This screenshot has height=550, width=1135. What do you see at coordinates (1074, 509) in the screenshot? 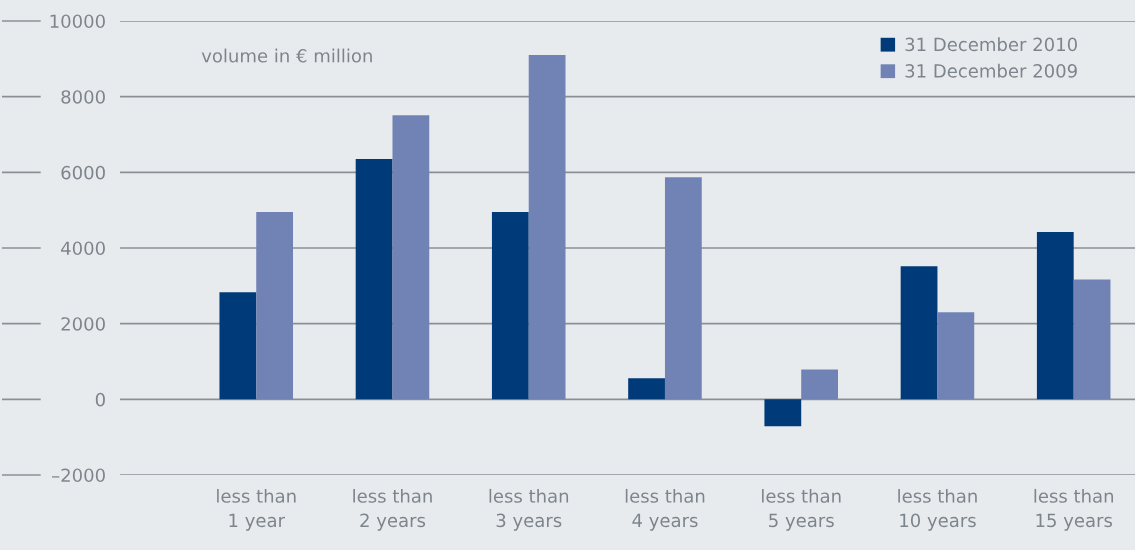
I see `x-tick-label: less than 15 years` at bounding box center [1074, 509].